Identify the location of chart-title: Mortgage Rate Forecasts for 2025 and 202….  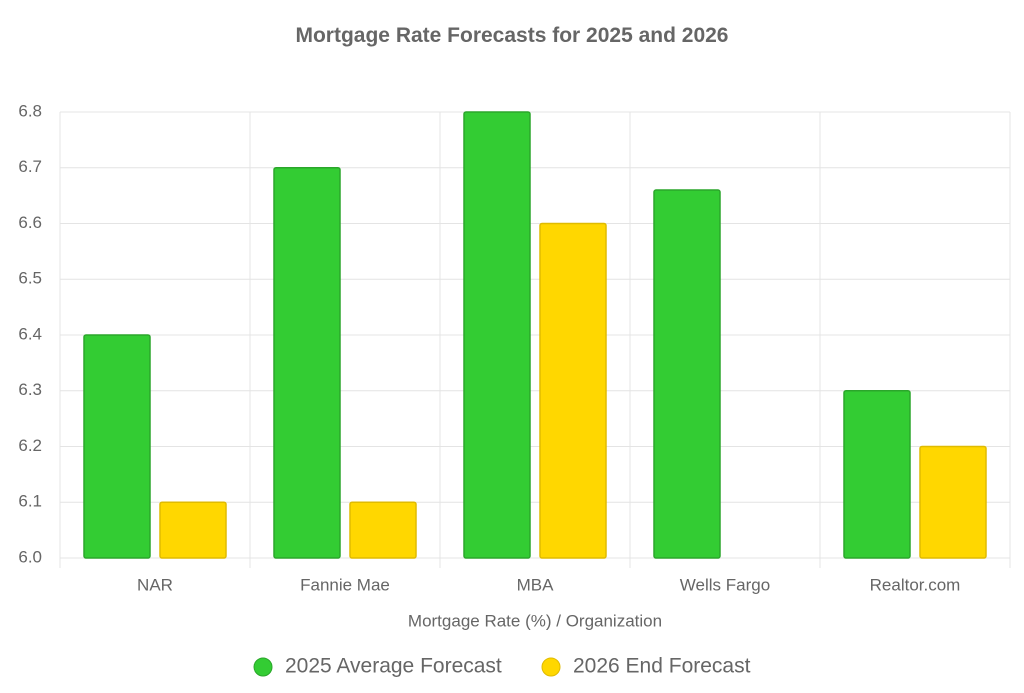
(512, 35).